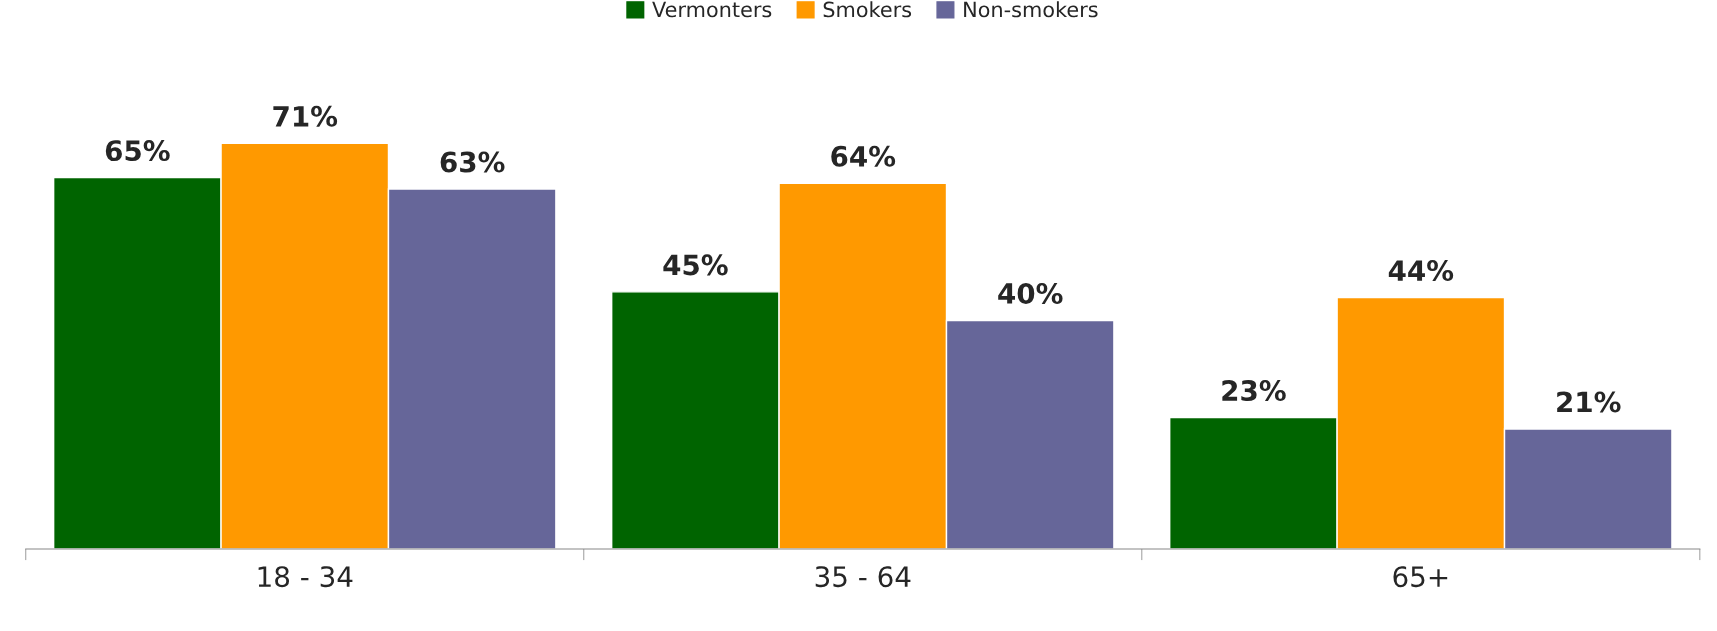  What do you see at coordinates (1030, 293) in the screenshot?
I see `data-label: 40%` at bounding box center [1030, 293].